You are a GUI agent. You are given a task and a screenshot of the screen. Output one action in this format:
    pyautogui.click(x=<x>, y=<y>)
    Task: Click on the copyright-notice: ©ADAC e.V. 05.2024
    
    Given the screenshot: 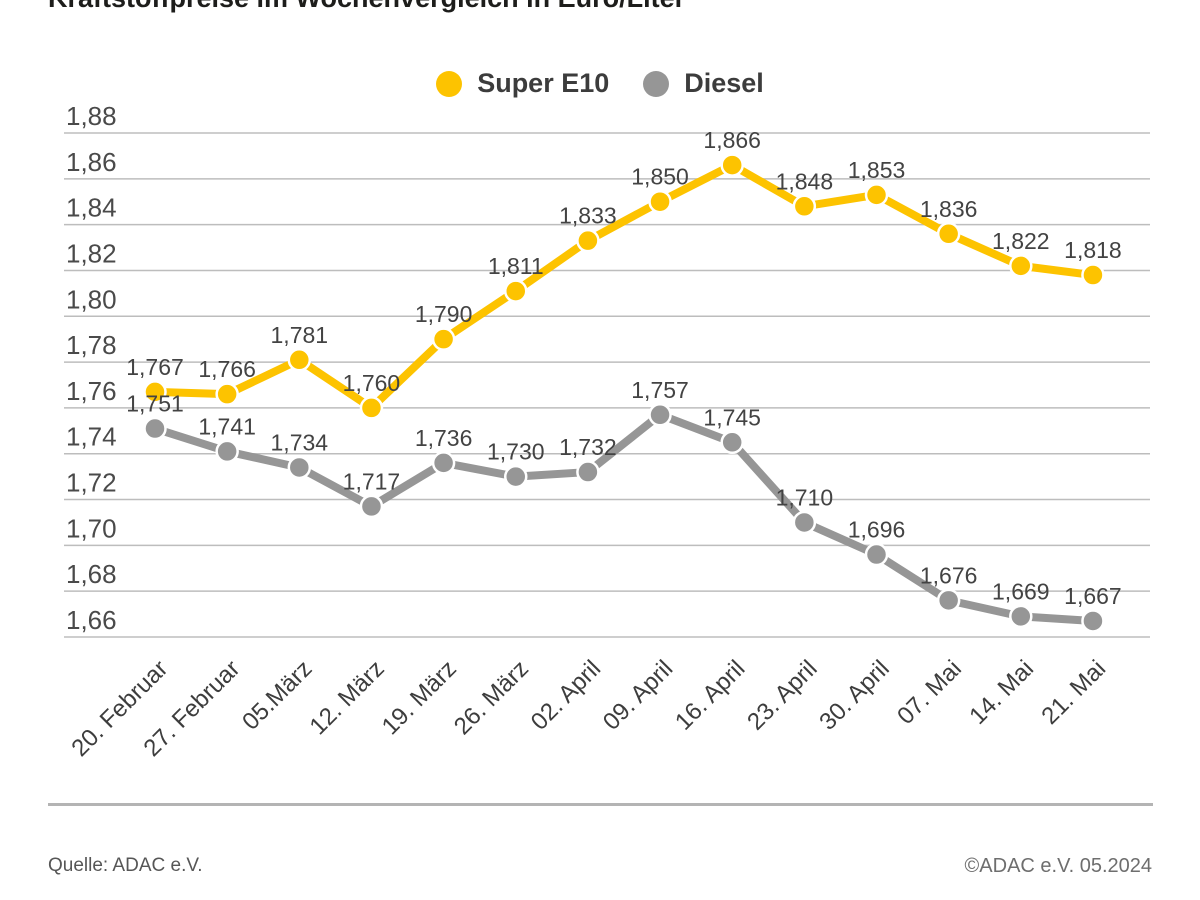 What is the action you would take?
    pyautogui.click(x=1058, y=866)
    